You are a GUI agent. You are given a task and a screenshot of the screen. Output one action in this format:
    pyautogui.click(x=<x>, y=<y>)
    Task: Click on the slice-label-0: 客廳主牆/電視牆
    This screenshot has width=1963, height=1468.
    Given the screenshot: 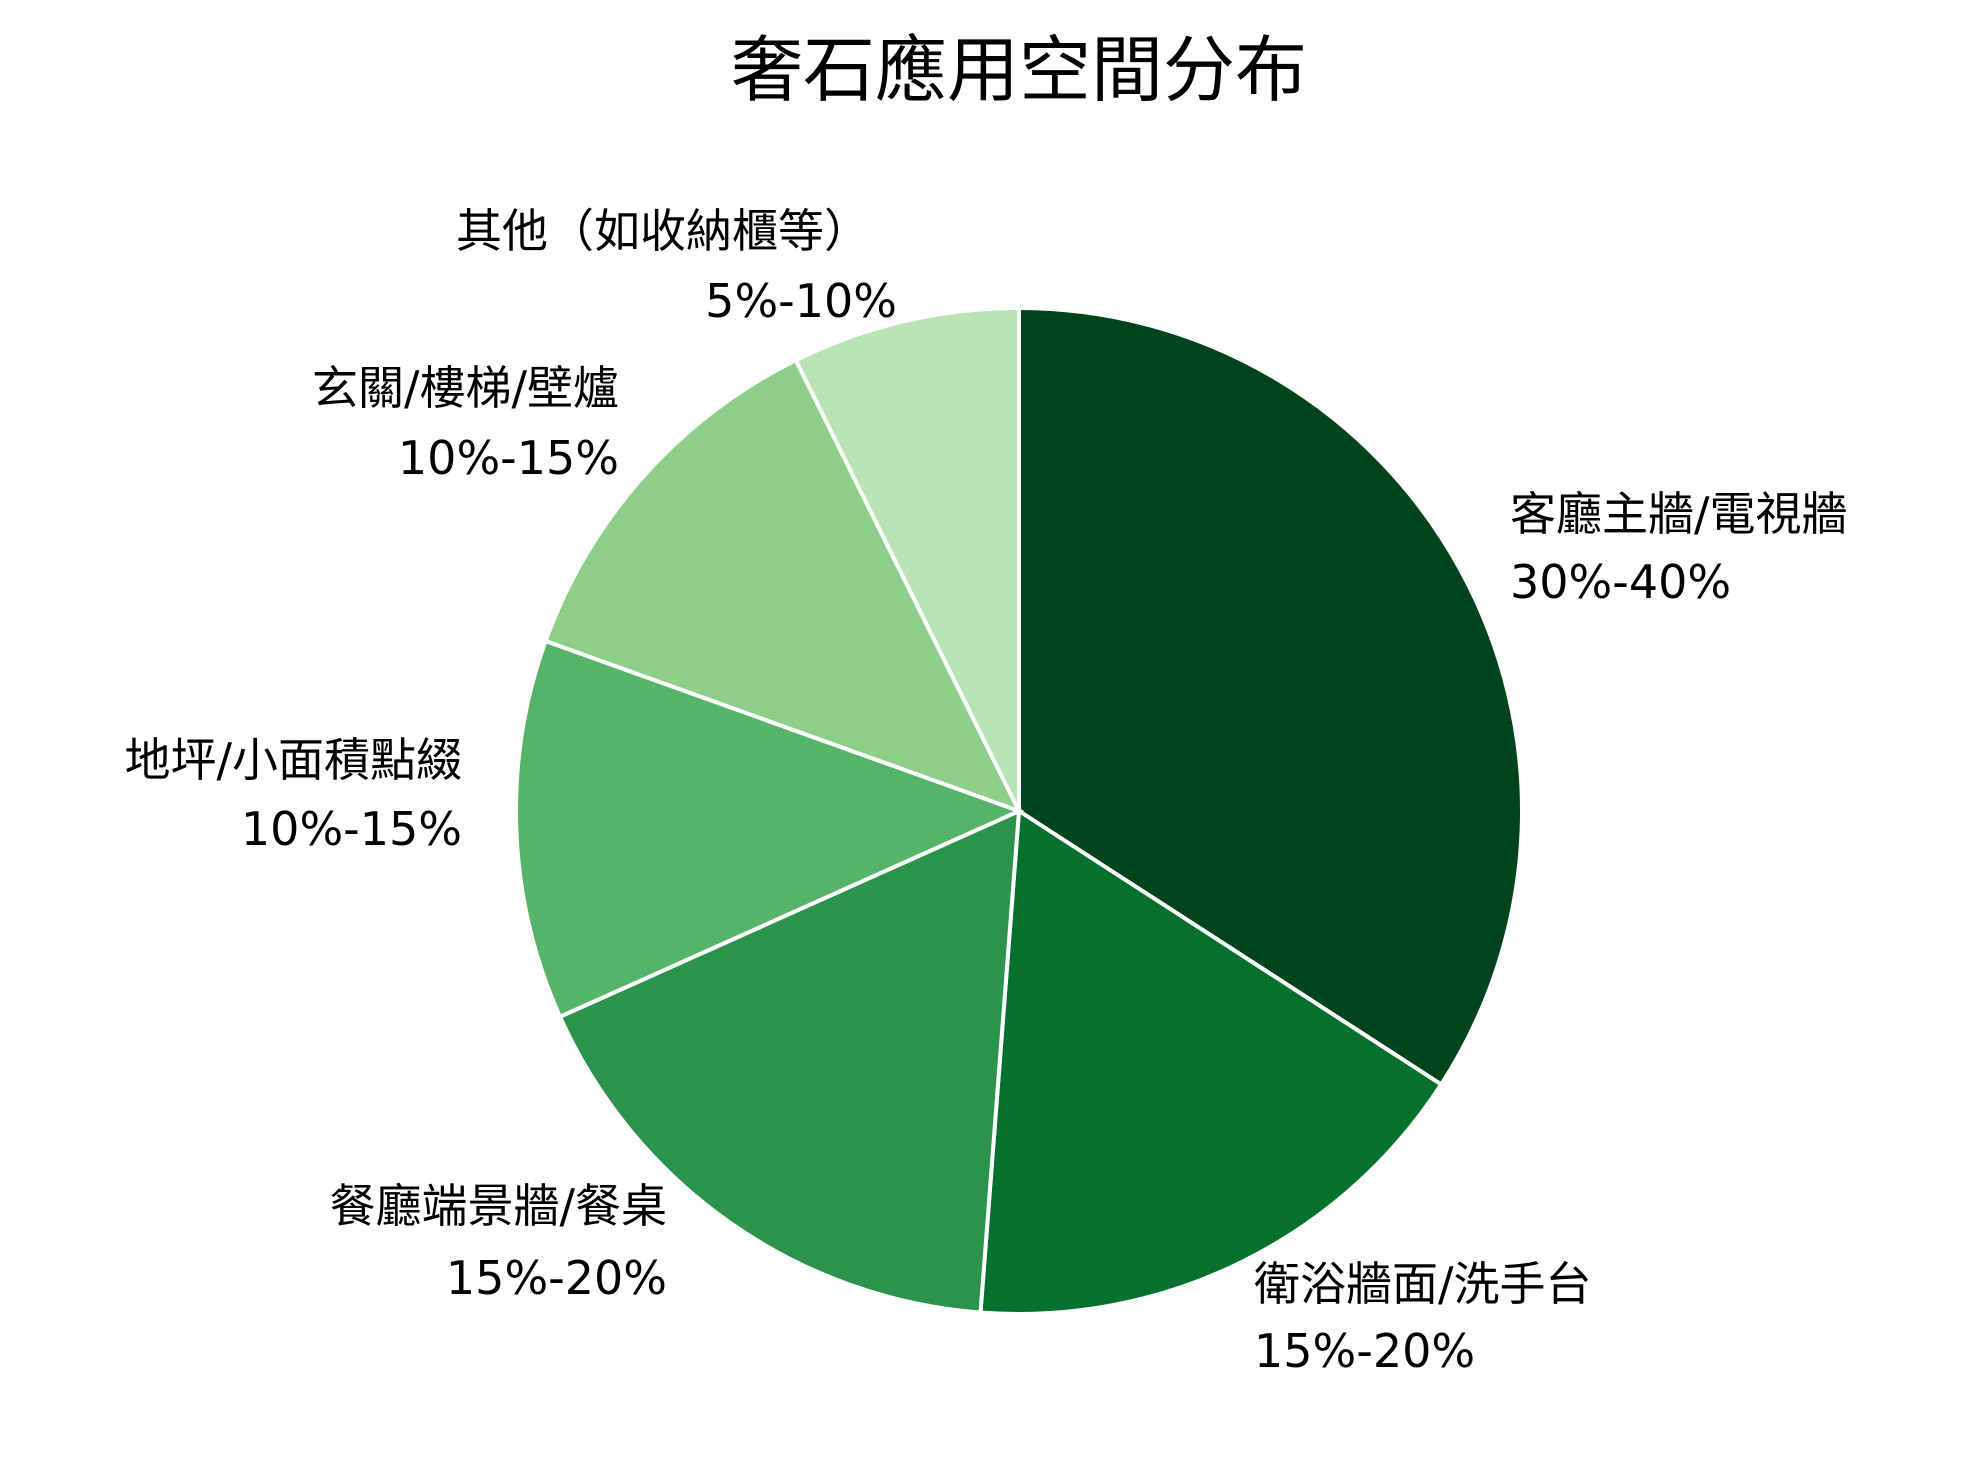 What is the action you would take?
    pyautogui.click(x=1679, y=514)
    